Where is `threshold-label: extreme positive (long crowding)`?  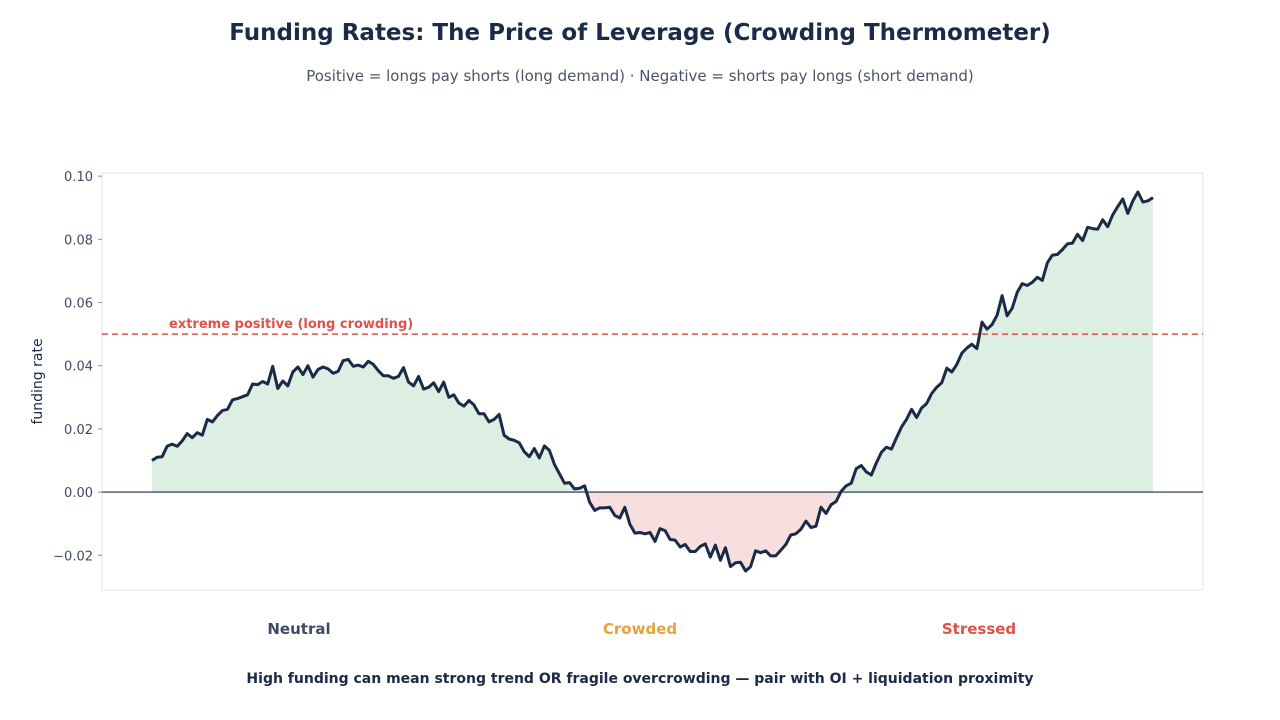 threshold-label: extreme positive (long crowding) is located at coordinates (291, 324).